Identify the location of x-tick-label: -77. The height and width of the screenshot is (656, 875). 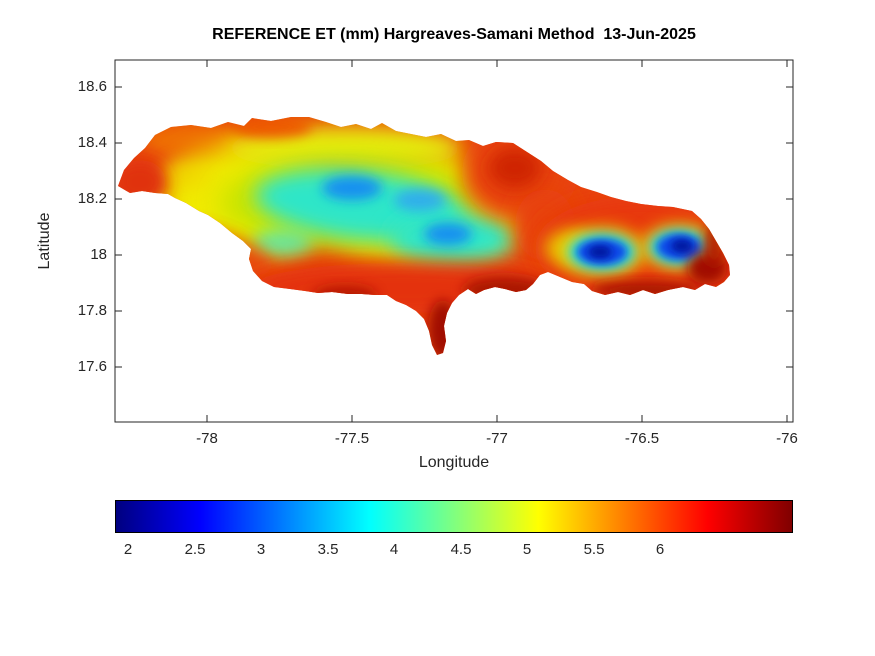
(497, 438).